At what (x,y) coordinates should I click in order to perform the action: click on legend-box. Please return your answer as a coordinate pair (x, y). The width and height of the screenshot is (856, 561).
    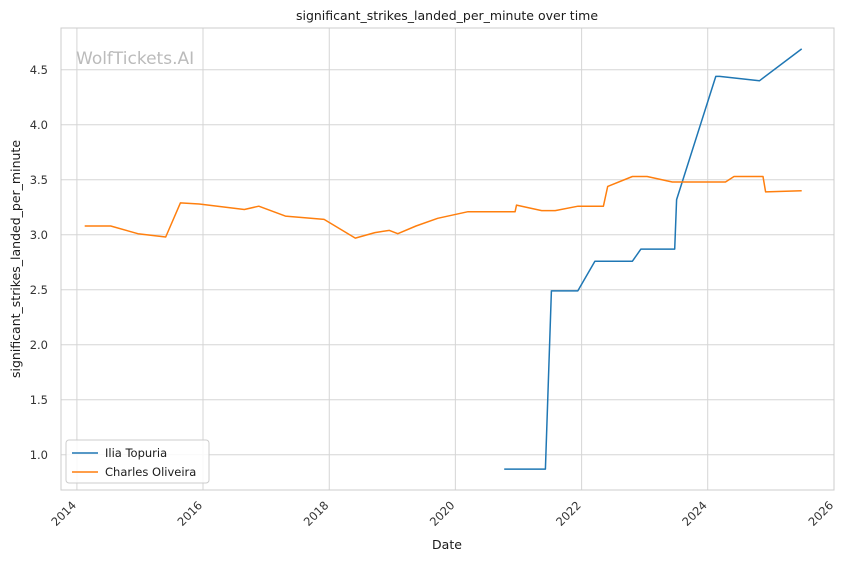
    Looking at the image, I should click on (137, 461).